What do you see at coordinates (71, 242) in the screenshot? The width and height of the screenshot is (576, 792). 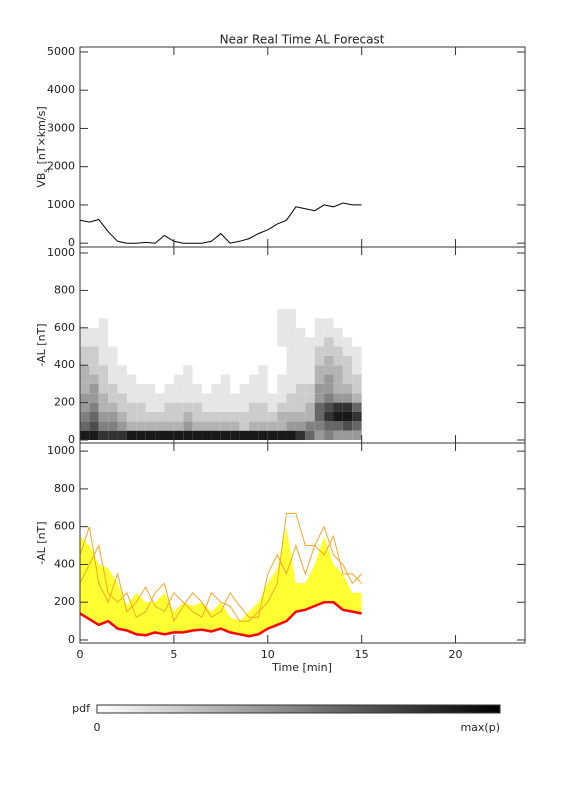 I see `y-tick-label: 0` at bounding box center [71, 242].